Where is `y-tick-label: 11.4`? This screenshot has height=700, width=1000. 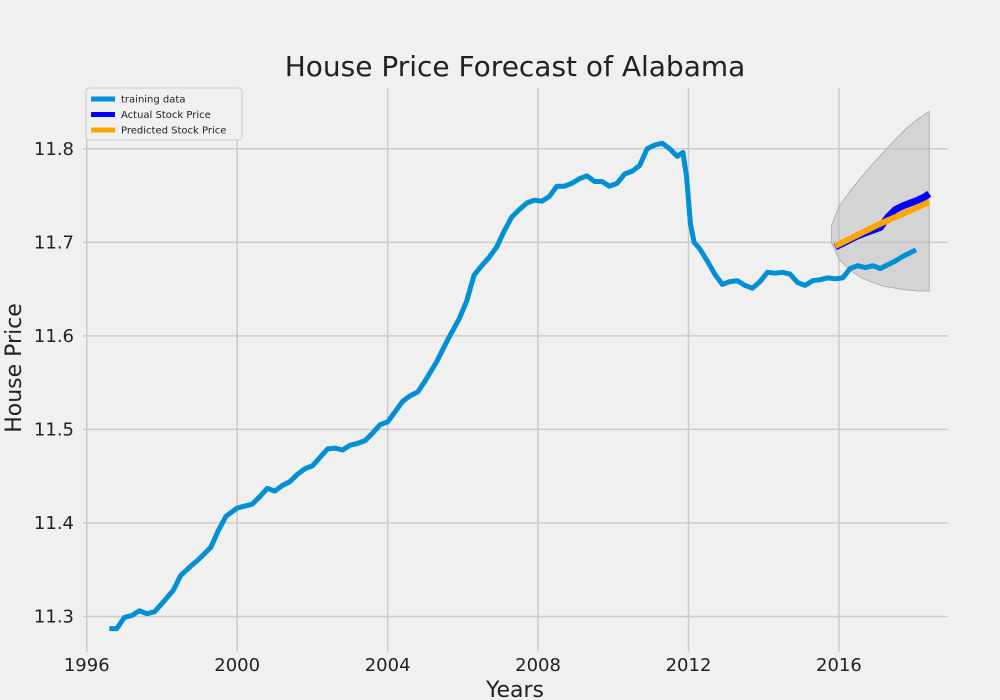 y-tick-label: 11.4 is located at coordinates (54, 523).